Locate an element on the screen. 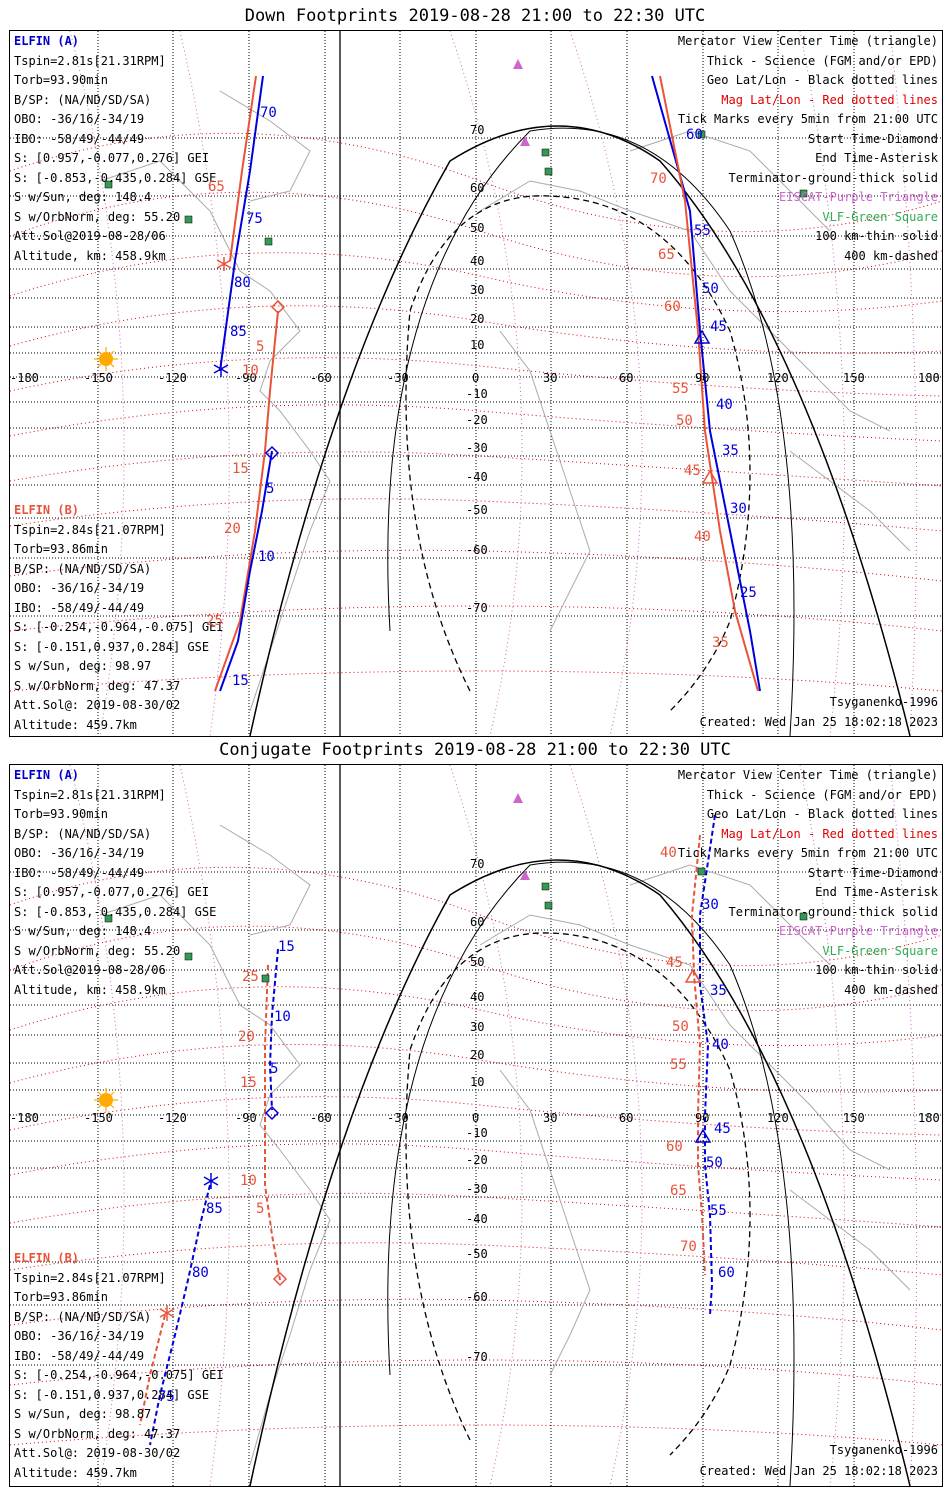 The width and height of the screenshot is (950, 1500). info-line: S: [-0.853,-0.435,0.284] GSE is located at coordinates (115, 177).